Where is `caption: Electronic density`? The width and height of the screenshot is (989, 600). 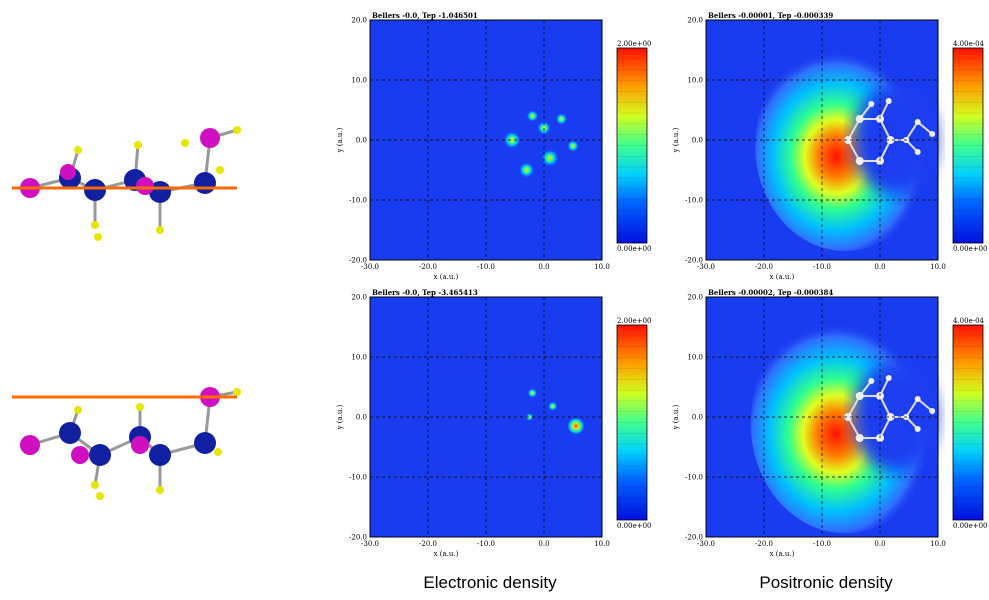 caption: Electronic density is located at coordinates (490, 582).